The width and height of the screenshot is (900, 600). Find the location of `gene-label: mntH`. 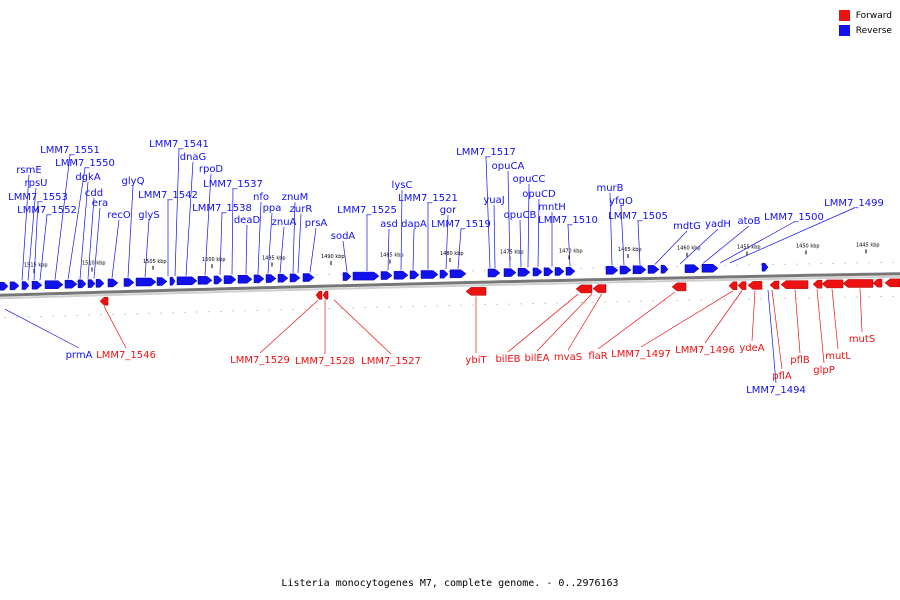

gene-label: mntH is located at coordinates (552, 207).